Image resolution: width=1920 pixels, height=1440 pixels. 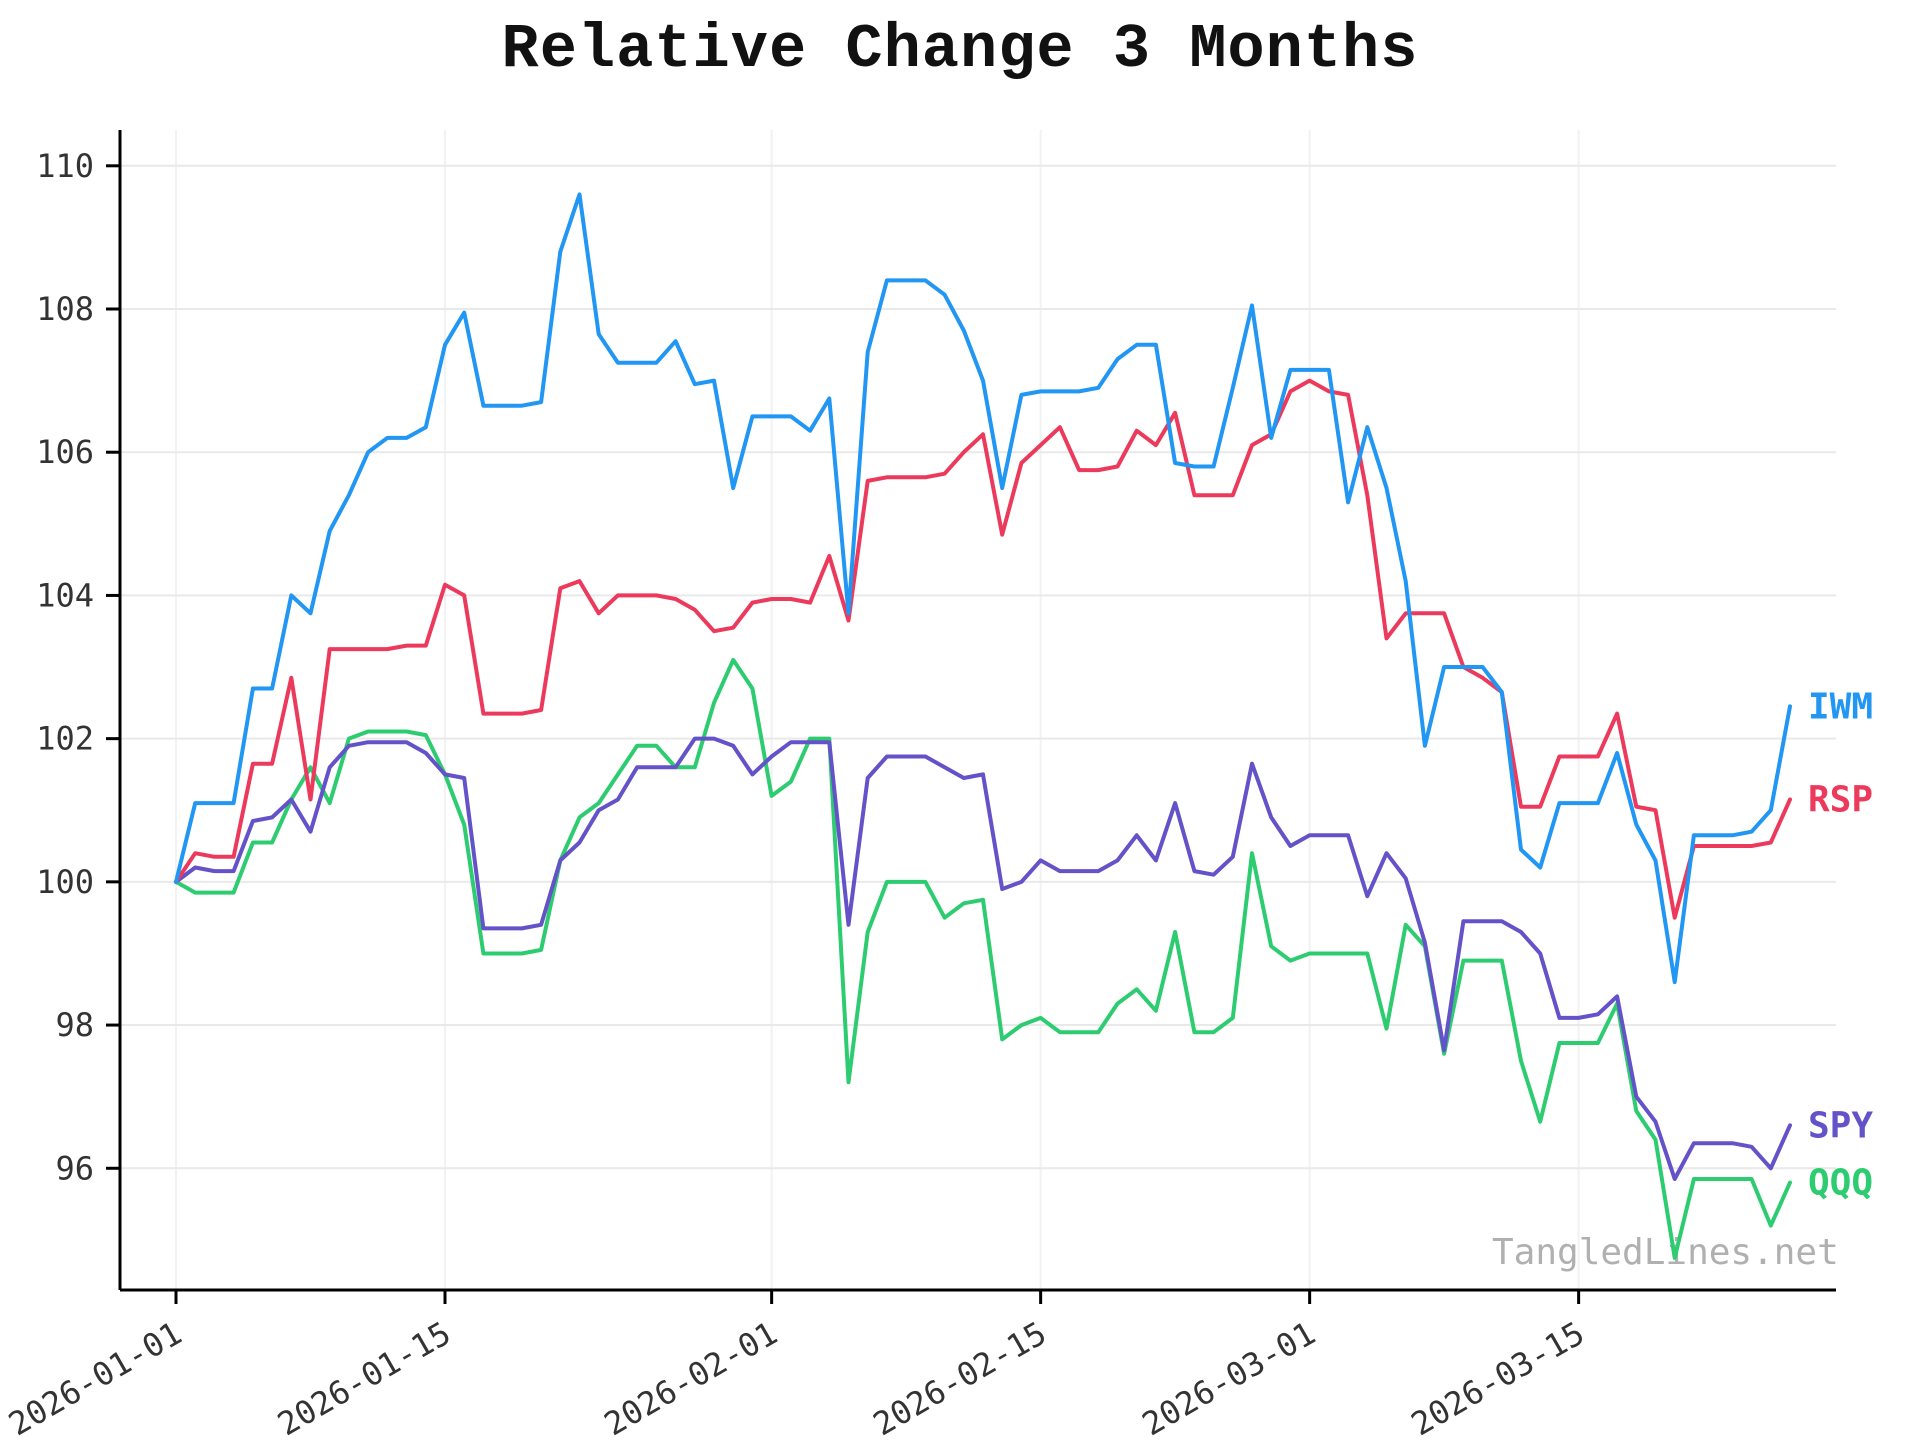 I want to click on series-label-rsp: RSP, so click(x=1840, y=800).